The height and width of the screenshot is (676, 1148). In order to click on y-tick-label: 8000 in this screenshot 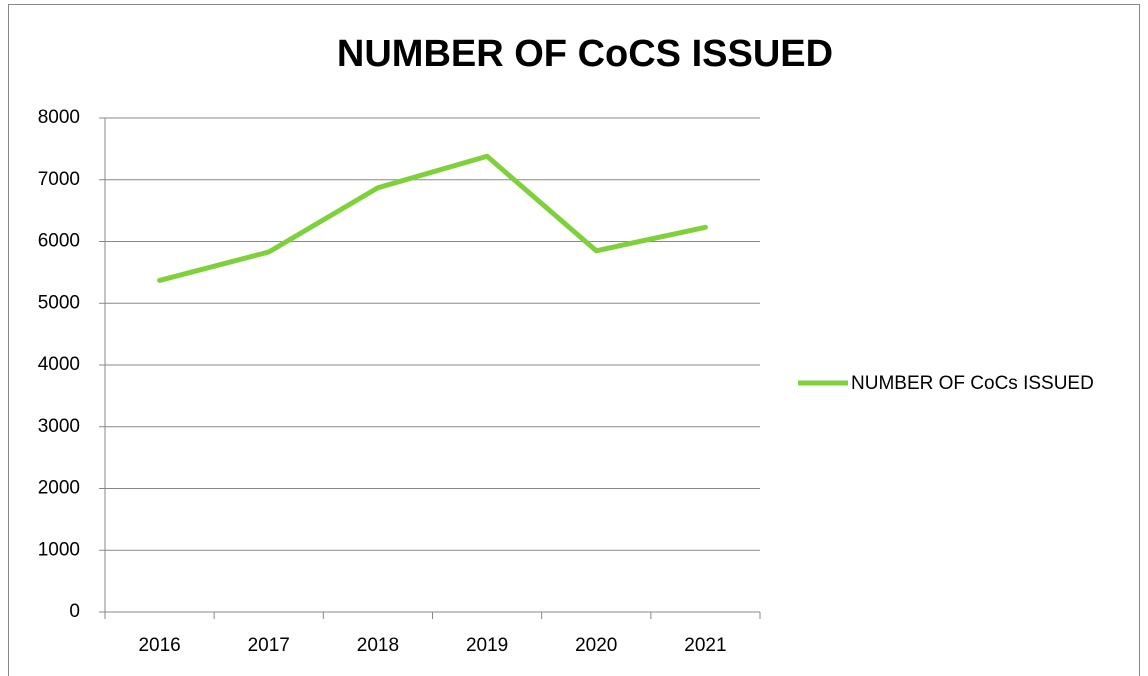, I will do `click(59, 117)`.